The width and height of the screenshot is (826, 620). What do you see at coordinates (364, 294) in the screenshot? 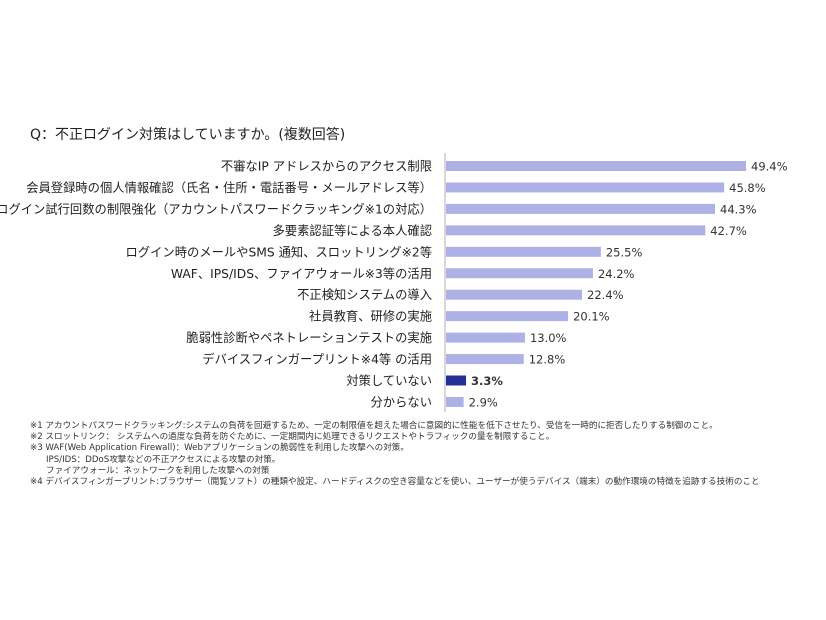
I see `category-label: 不正検知システムの導入` at bounding box center [364, 294].